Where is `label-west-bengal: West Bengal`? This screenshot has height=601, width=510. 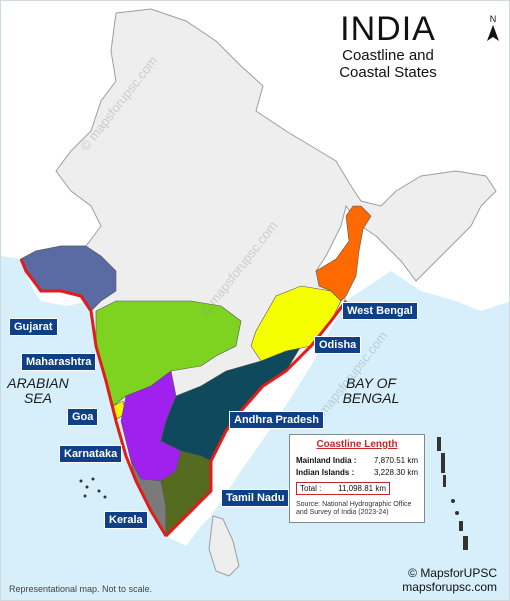 label-west-bengal: West Bengal is located at coordinates (380, 311).